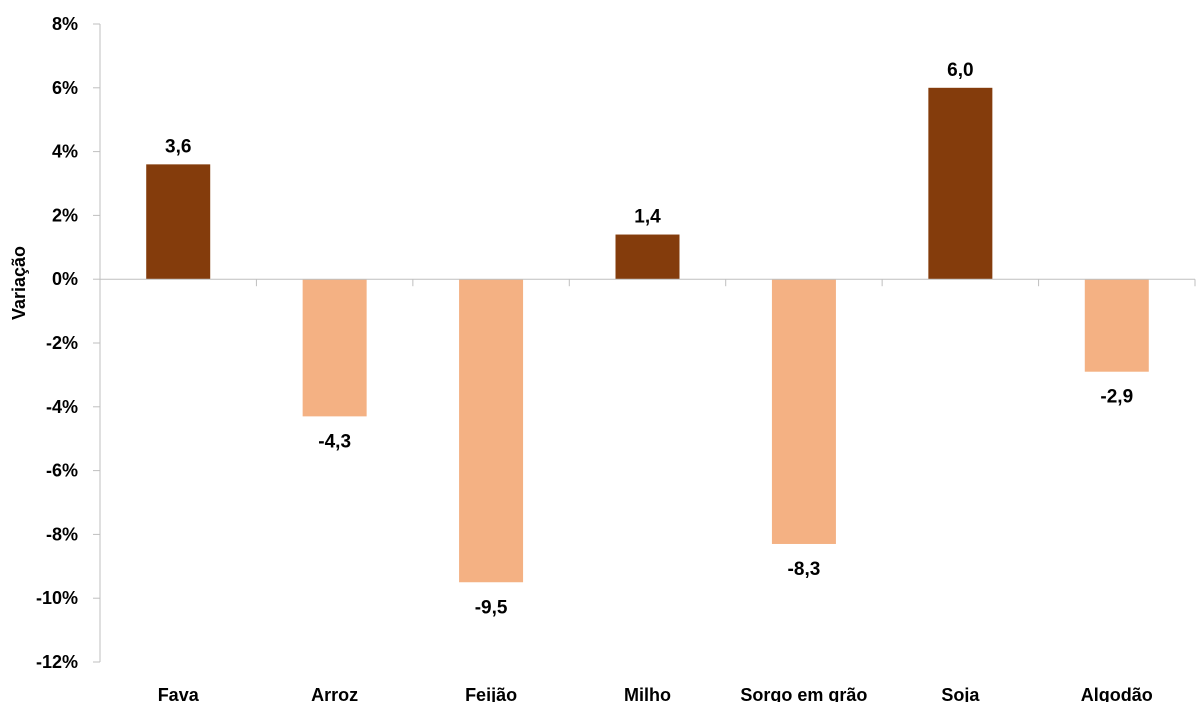 Image resolution: width=1197 pixels, height=702 pixels. Describe the element at coordinates (62, 471) in the screenshot. I see `y-tick-label: -6%` at that location.